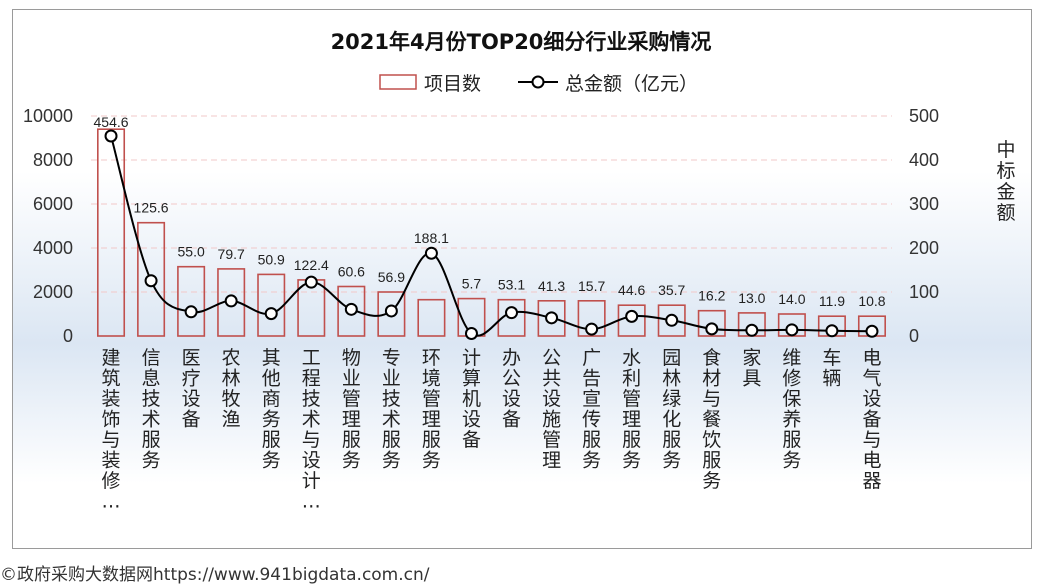  I want to click on category-label: 家具, so click(751, 368).